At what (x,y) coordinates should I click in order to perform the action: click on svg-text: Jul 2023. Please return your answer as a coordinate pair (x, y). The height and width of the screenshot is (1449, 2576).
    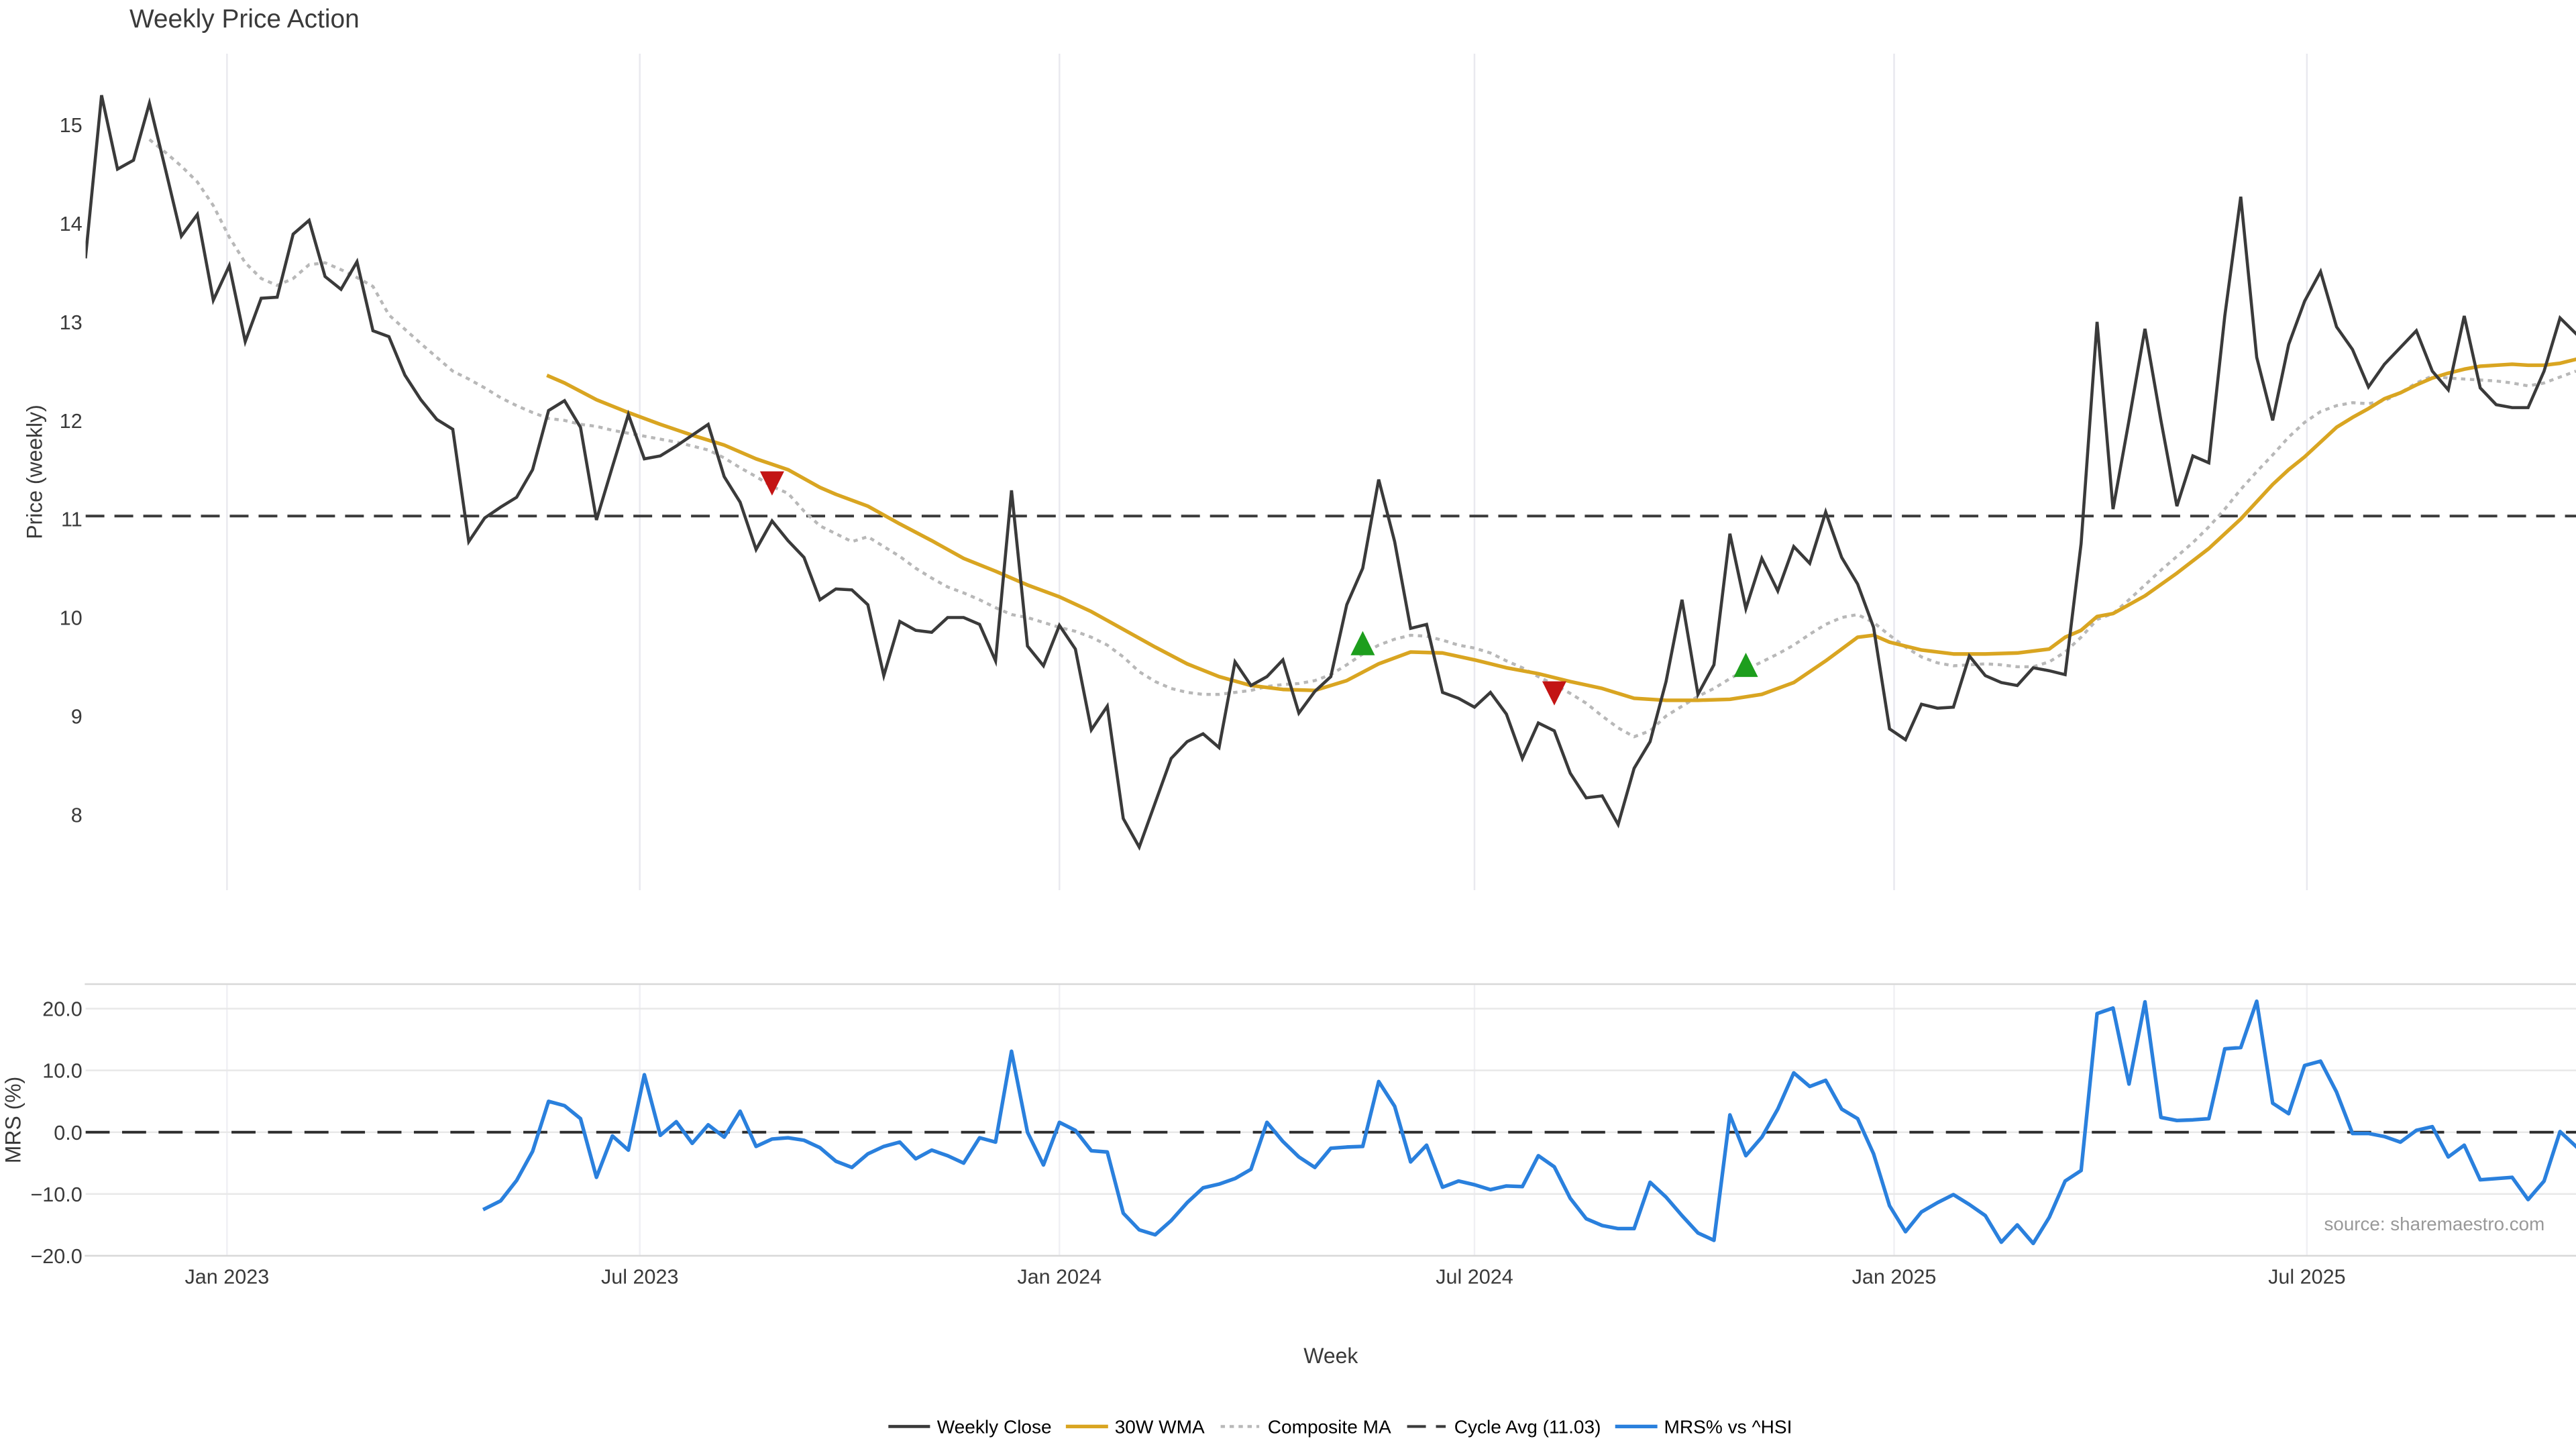
    Looking at the image, I should click on (639, 1277).